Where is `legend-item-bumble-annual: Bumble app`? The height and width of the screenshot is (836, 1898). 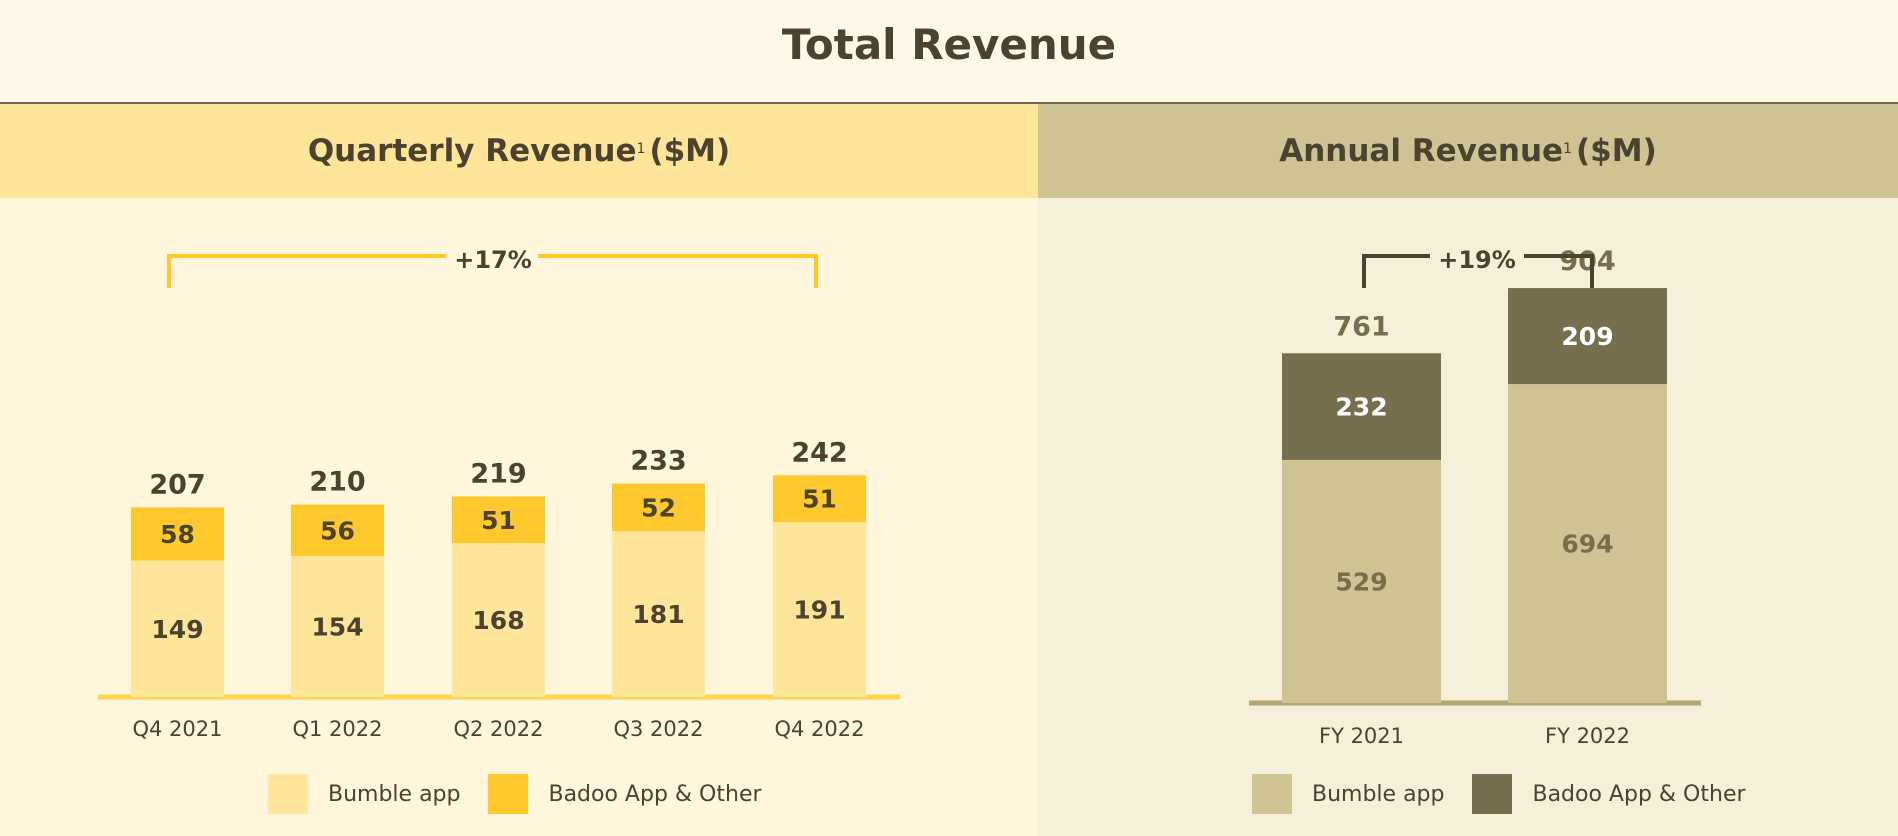 legend-item-bumble-annual: Bumble app is located at coordinates (1348, 794).